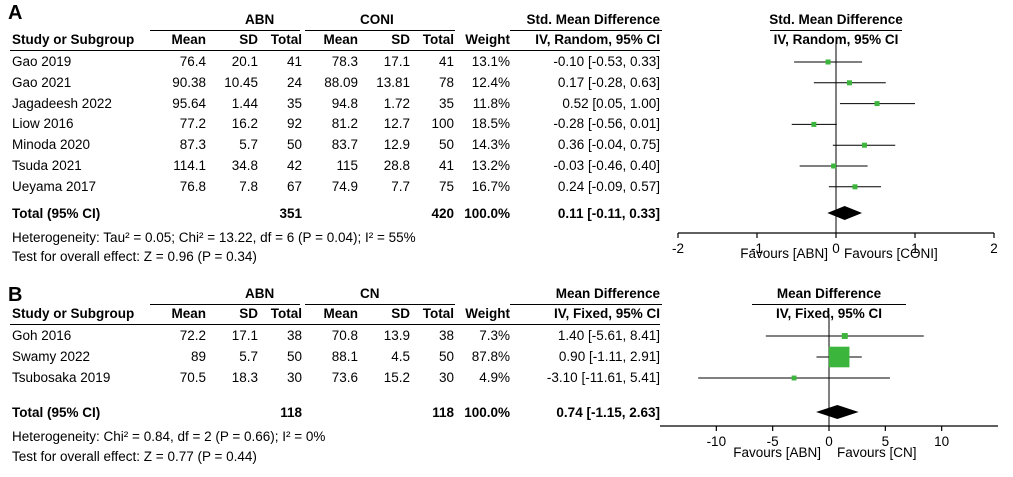  Describe the element at coordinates (62, 103) in the screenshot. I see `panel-a-study-2-name: Jagadeesh 2022` at that location.